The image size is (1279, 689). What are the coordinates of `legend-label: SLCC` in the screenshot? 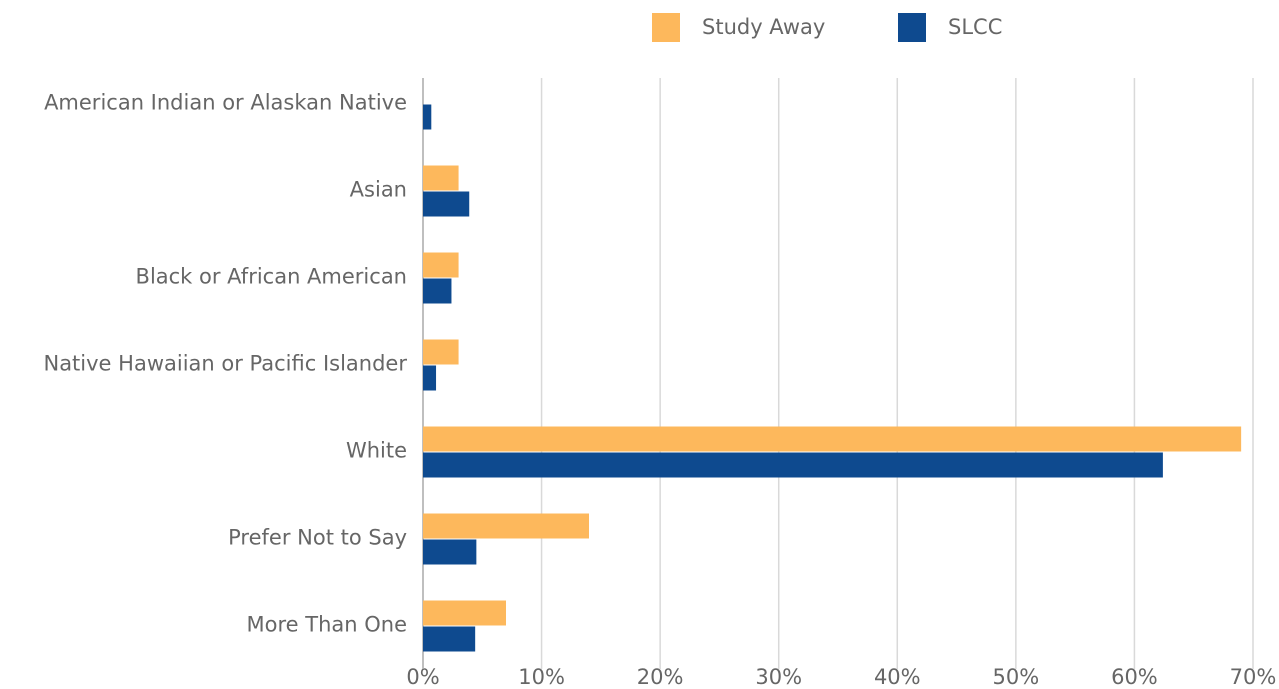 It's located at (975, 27).